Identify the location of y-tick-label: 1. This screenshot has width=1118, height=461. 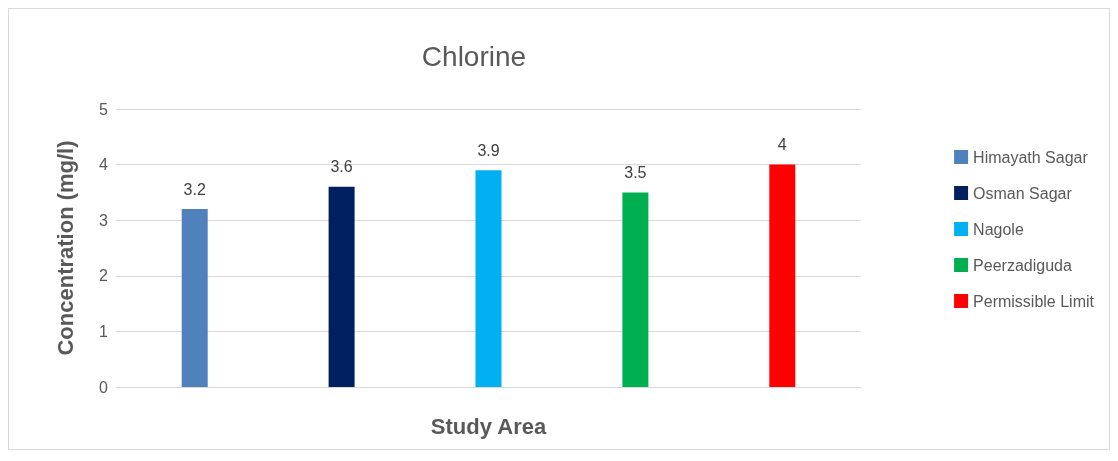
(104, 331).